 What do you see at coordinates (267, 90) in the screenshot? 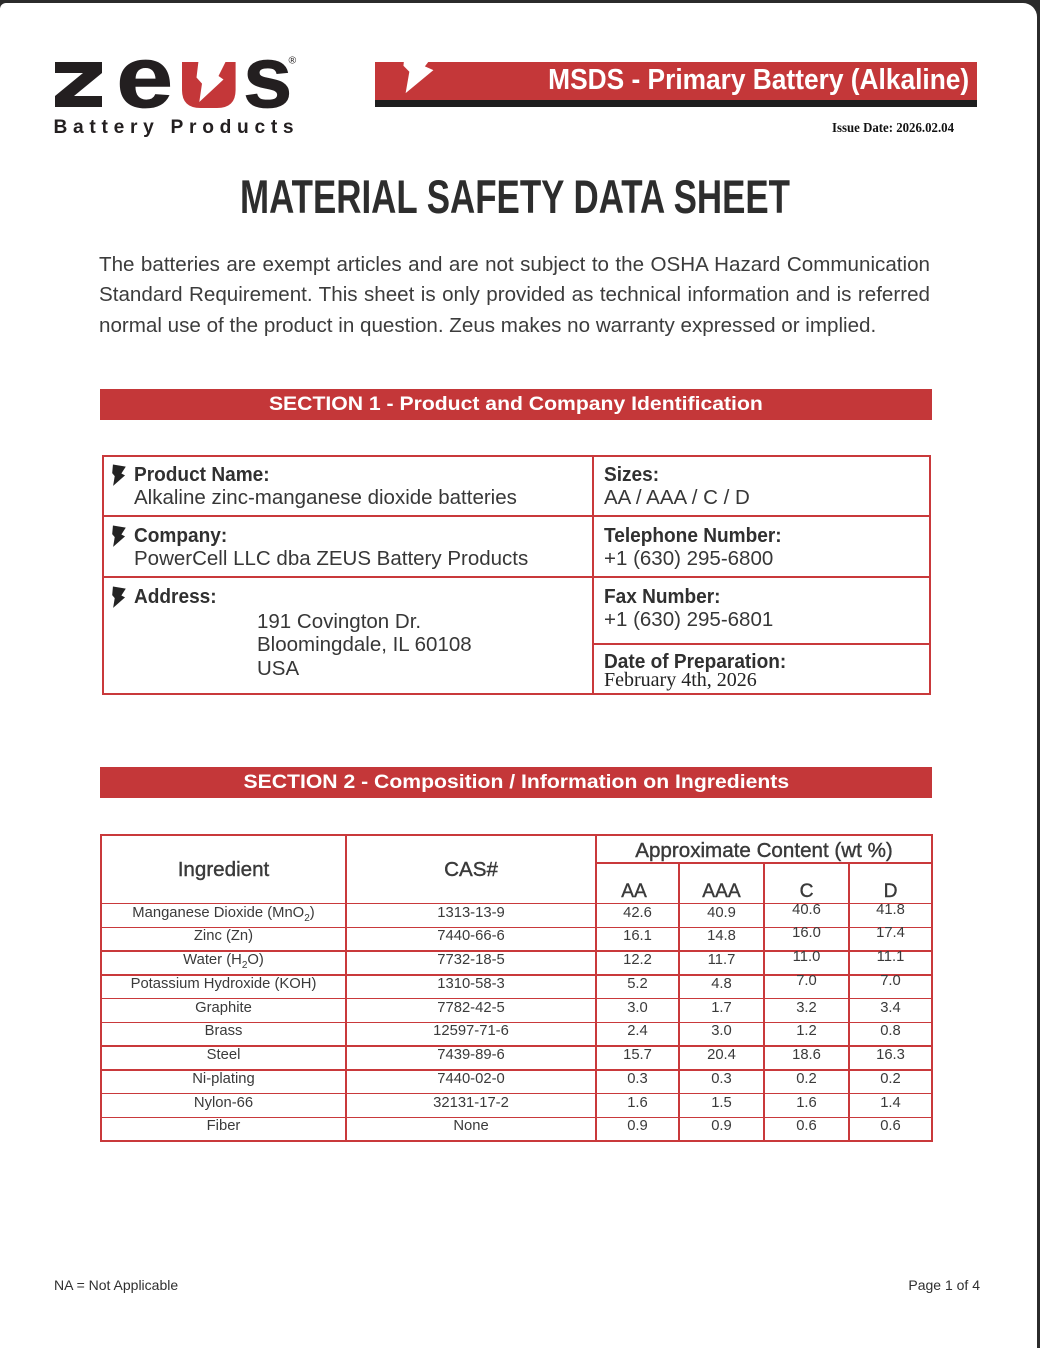
I see `svg-text: s` at bounding box center [267, 90].